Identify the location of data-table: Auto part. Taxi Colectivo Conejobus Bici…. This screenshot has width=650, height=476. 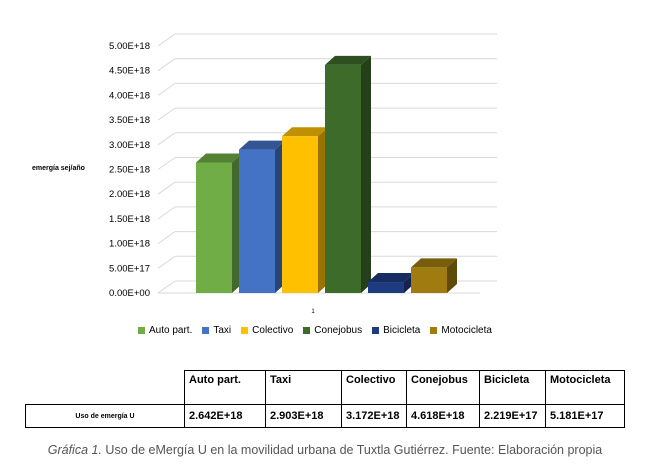
(325, 399).